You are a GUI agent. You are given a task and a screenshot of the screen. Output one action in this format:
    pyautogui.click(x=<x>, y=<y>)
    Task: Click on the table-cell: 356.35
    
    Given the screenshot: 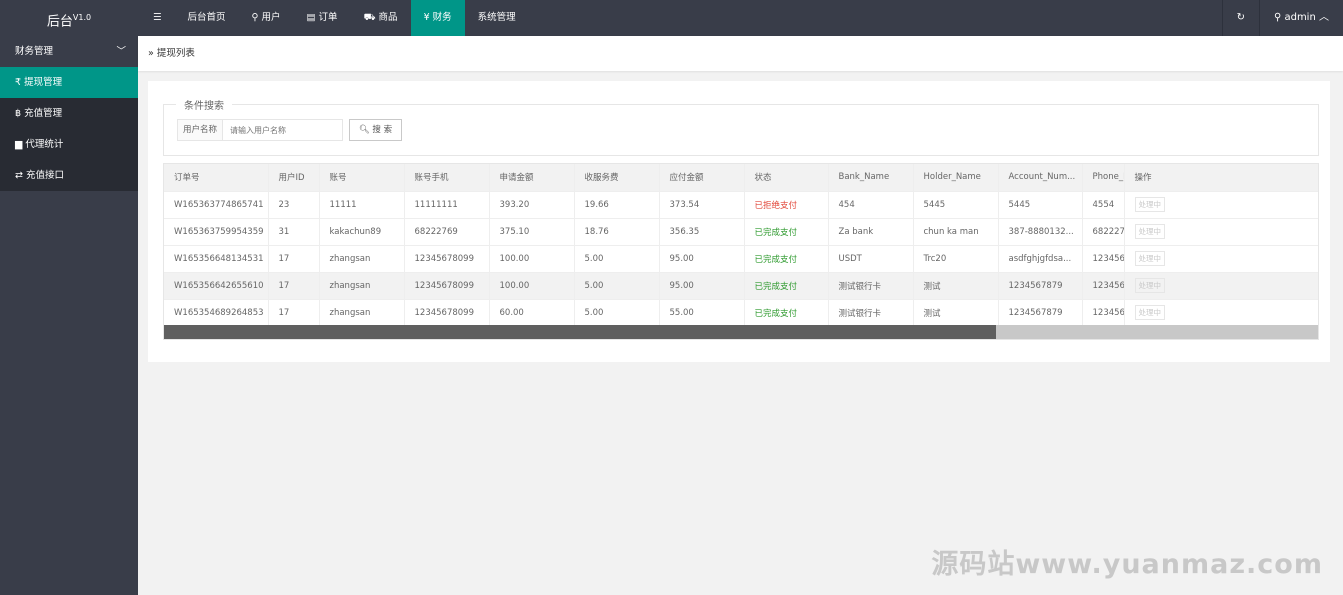 What is the action you would take?
    pyautogui.click(x=702, y=232)
    